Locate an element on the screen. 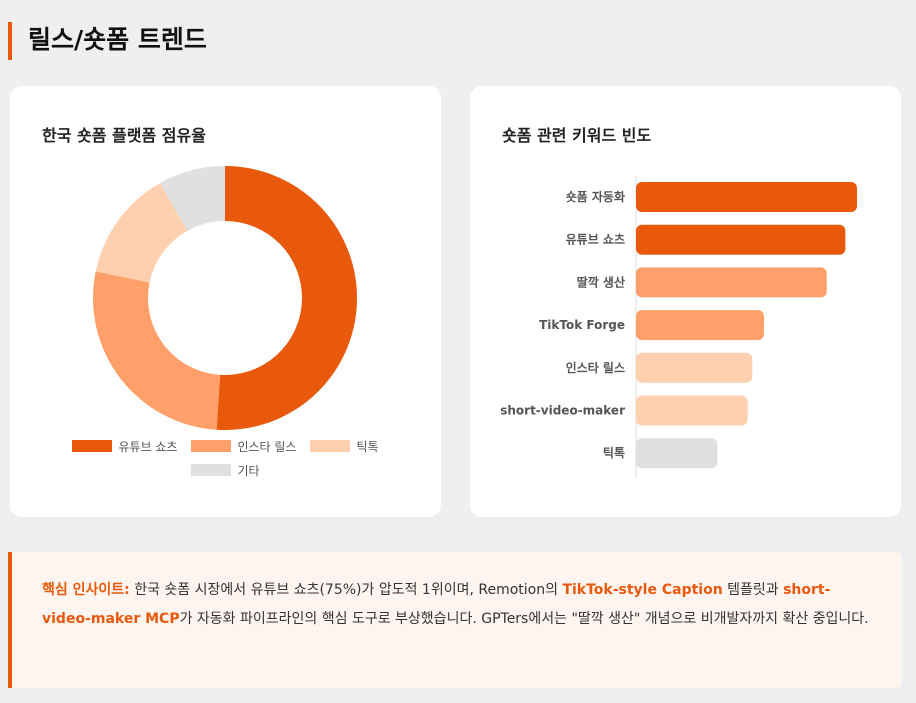  bar-tick-label: 틱톡 is located at coordinates (614, 452).